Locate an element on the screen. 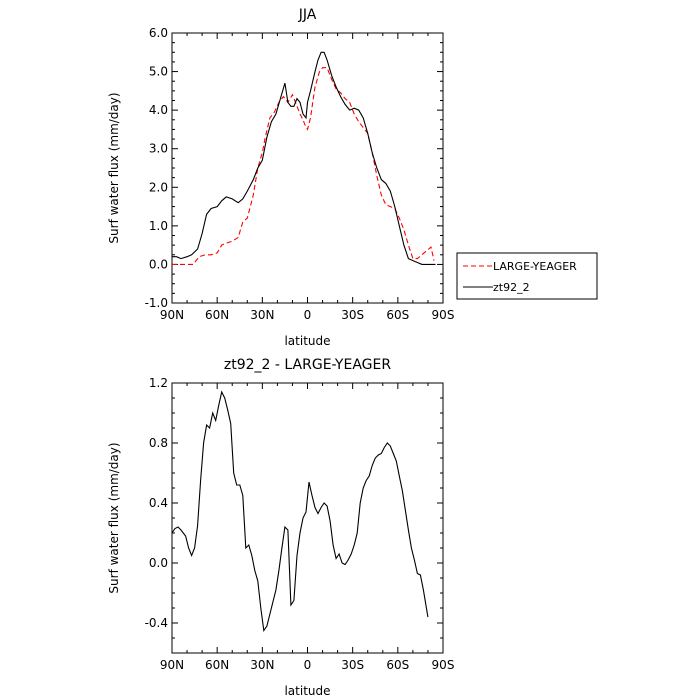  y-tick-label: 0.8 is located at coordinates (158, 443).